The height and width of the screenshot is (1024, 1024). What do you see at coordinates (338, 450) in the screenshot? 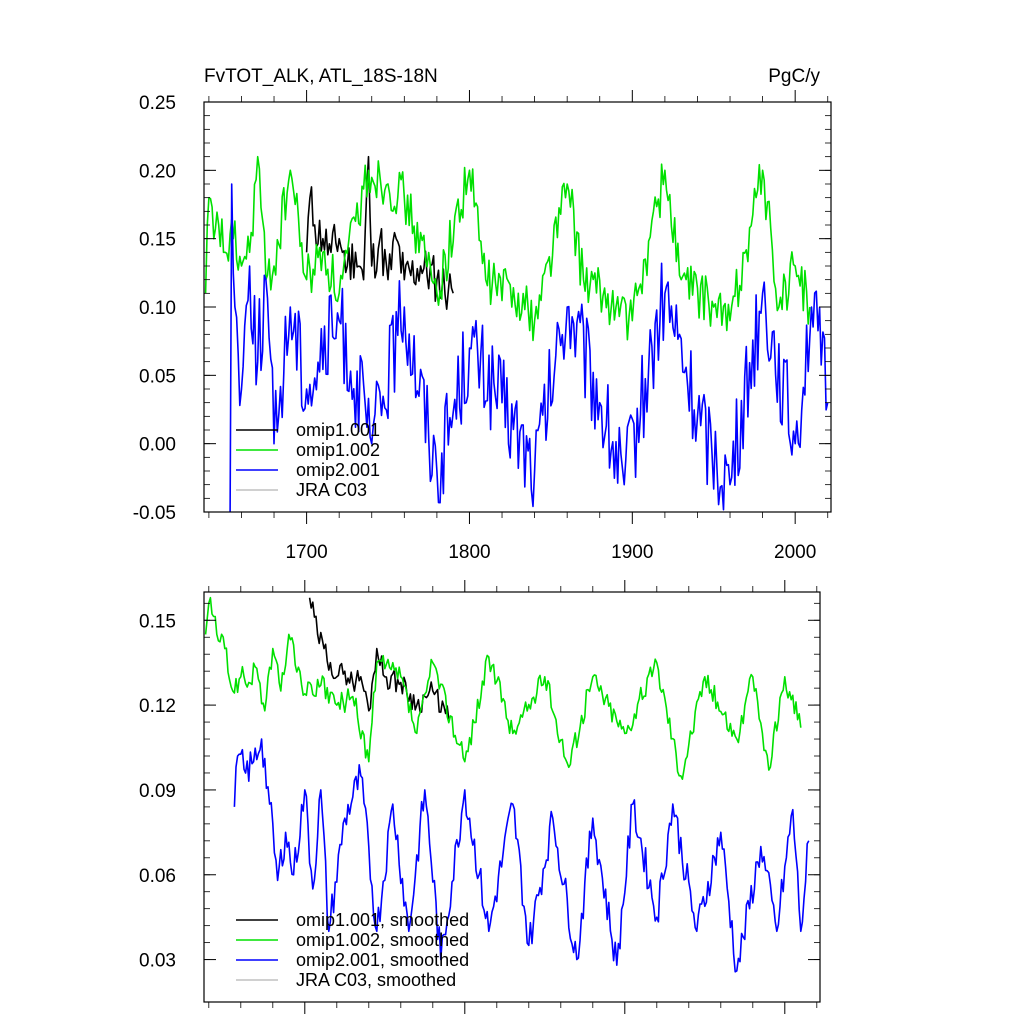
I see `legend-label: omip1.002` at bounding box center [338, 450].